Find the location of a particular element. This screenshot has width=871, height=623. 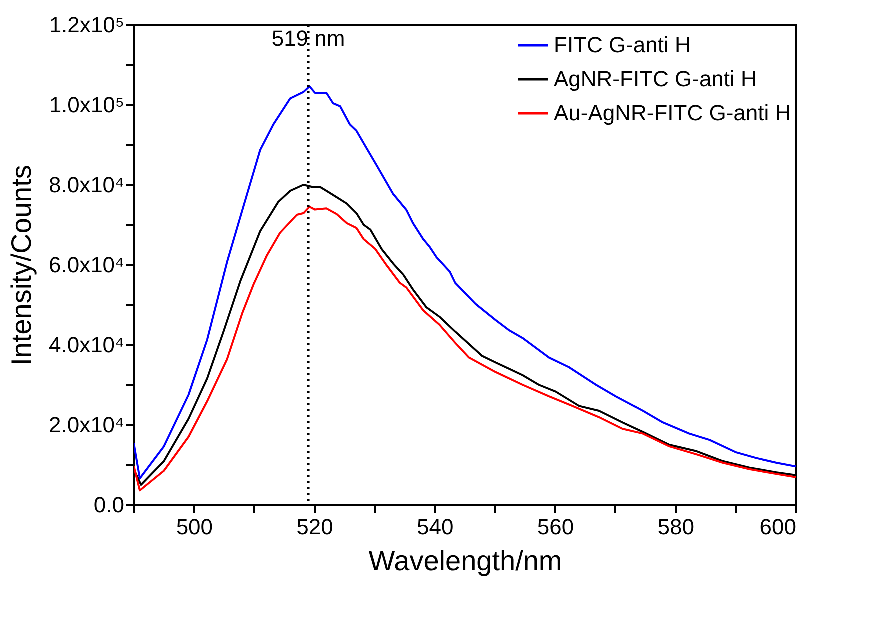

x-tick-label: 580 is located at coordinates (676, 527).